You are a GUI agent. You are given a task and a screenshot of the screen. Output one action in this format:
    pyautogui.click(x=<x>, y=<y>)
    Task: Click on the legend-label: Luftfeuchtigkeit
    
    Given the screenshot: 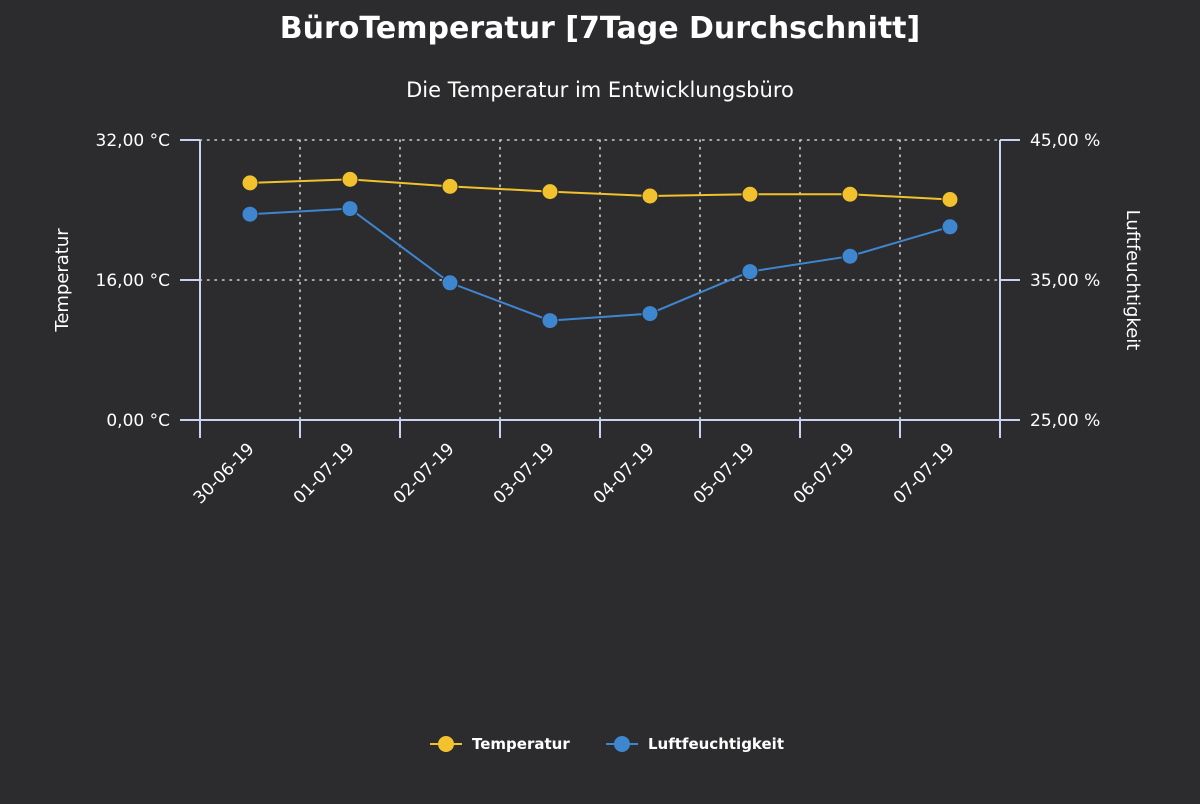 What is the action you would take?
    pyautogui.click(x=716, y=744)
    